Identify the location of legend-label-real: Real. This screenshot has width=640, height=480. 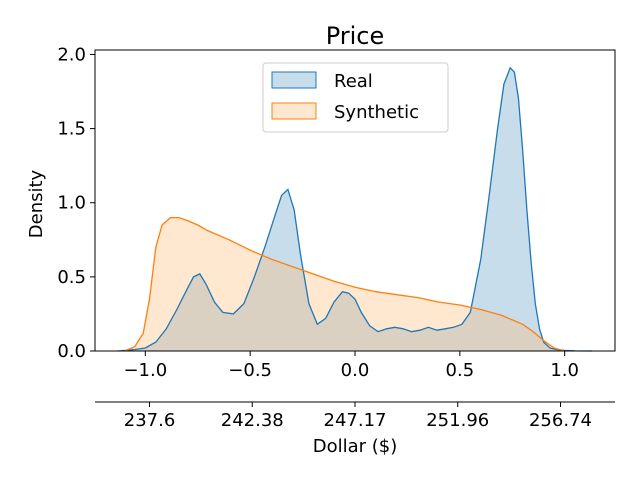
(353, 81).